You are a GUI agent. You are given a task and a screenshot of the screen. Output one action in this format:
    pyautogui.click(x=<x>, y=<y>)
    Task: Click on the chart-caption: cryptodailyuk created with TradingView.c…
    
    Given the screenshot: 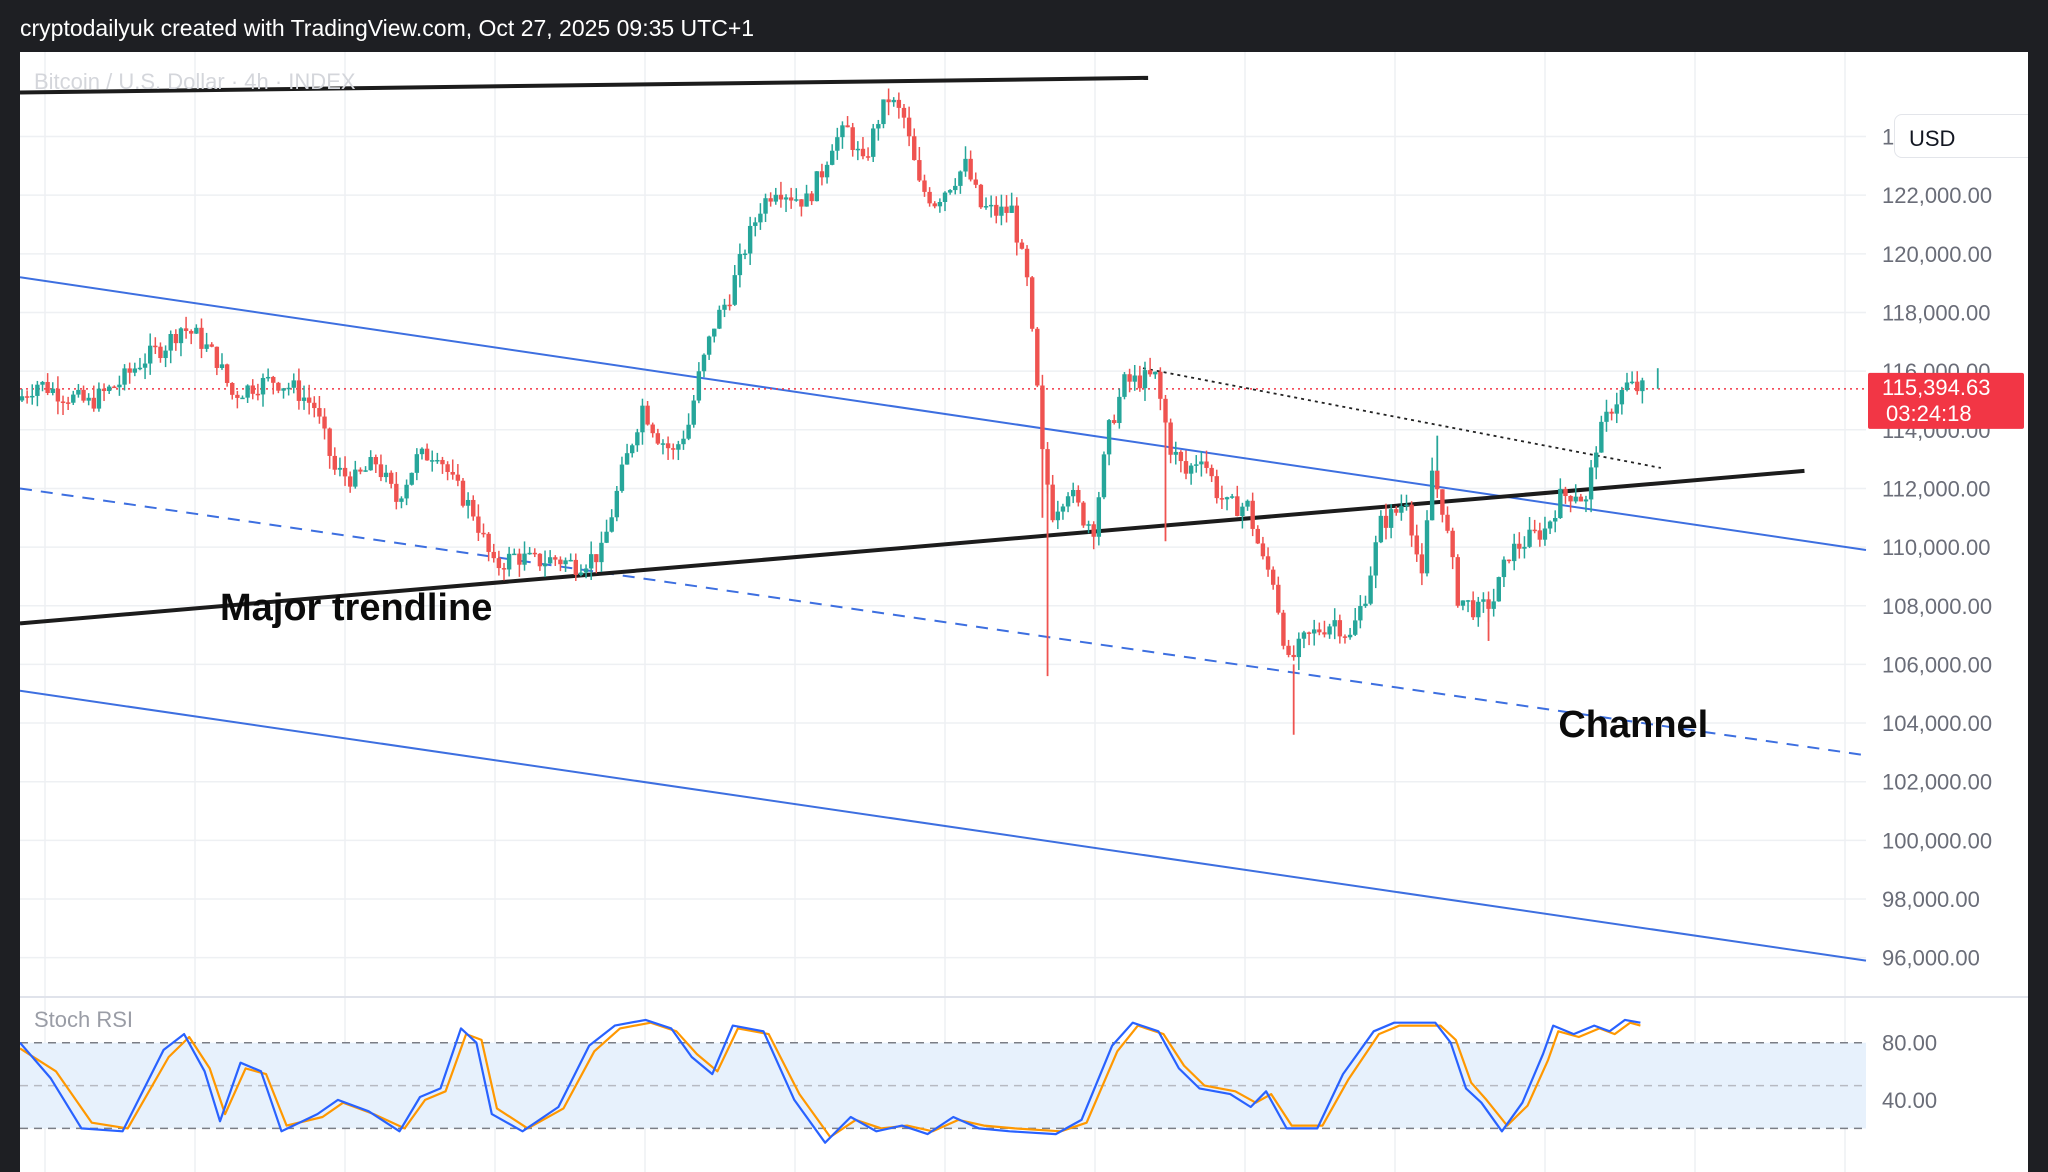 What is the action you would take?
    pyautogui.click(x=387, y=28)
    